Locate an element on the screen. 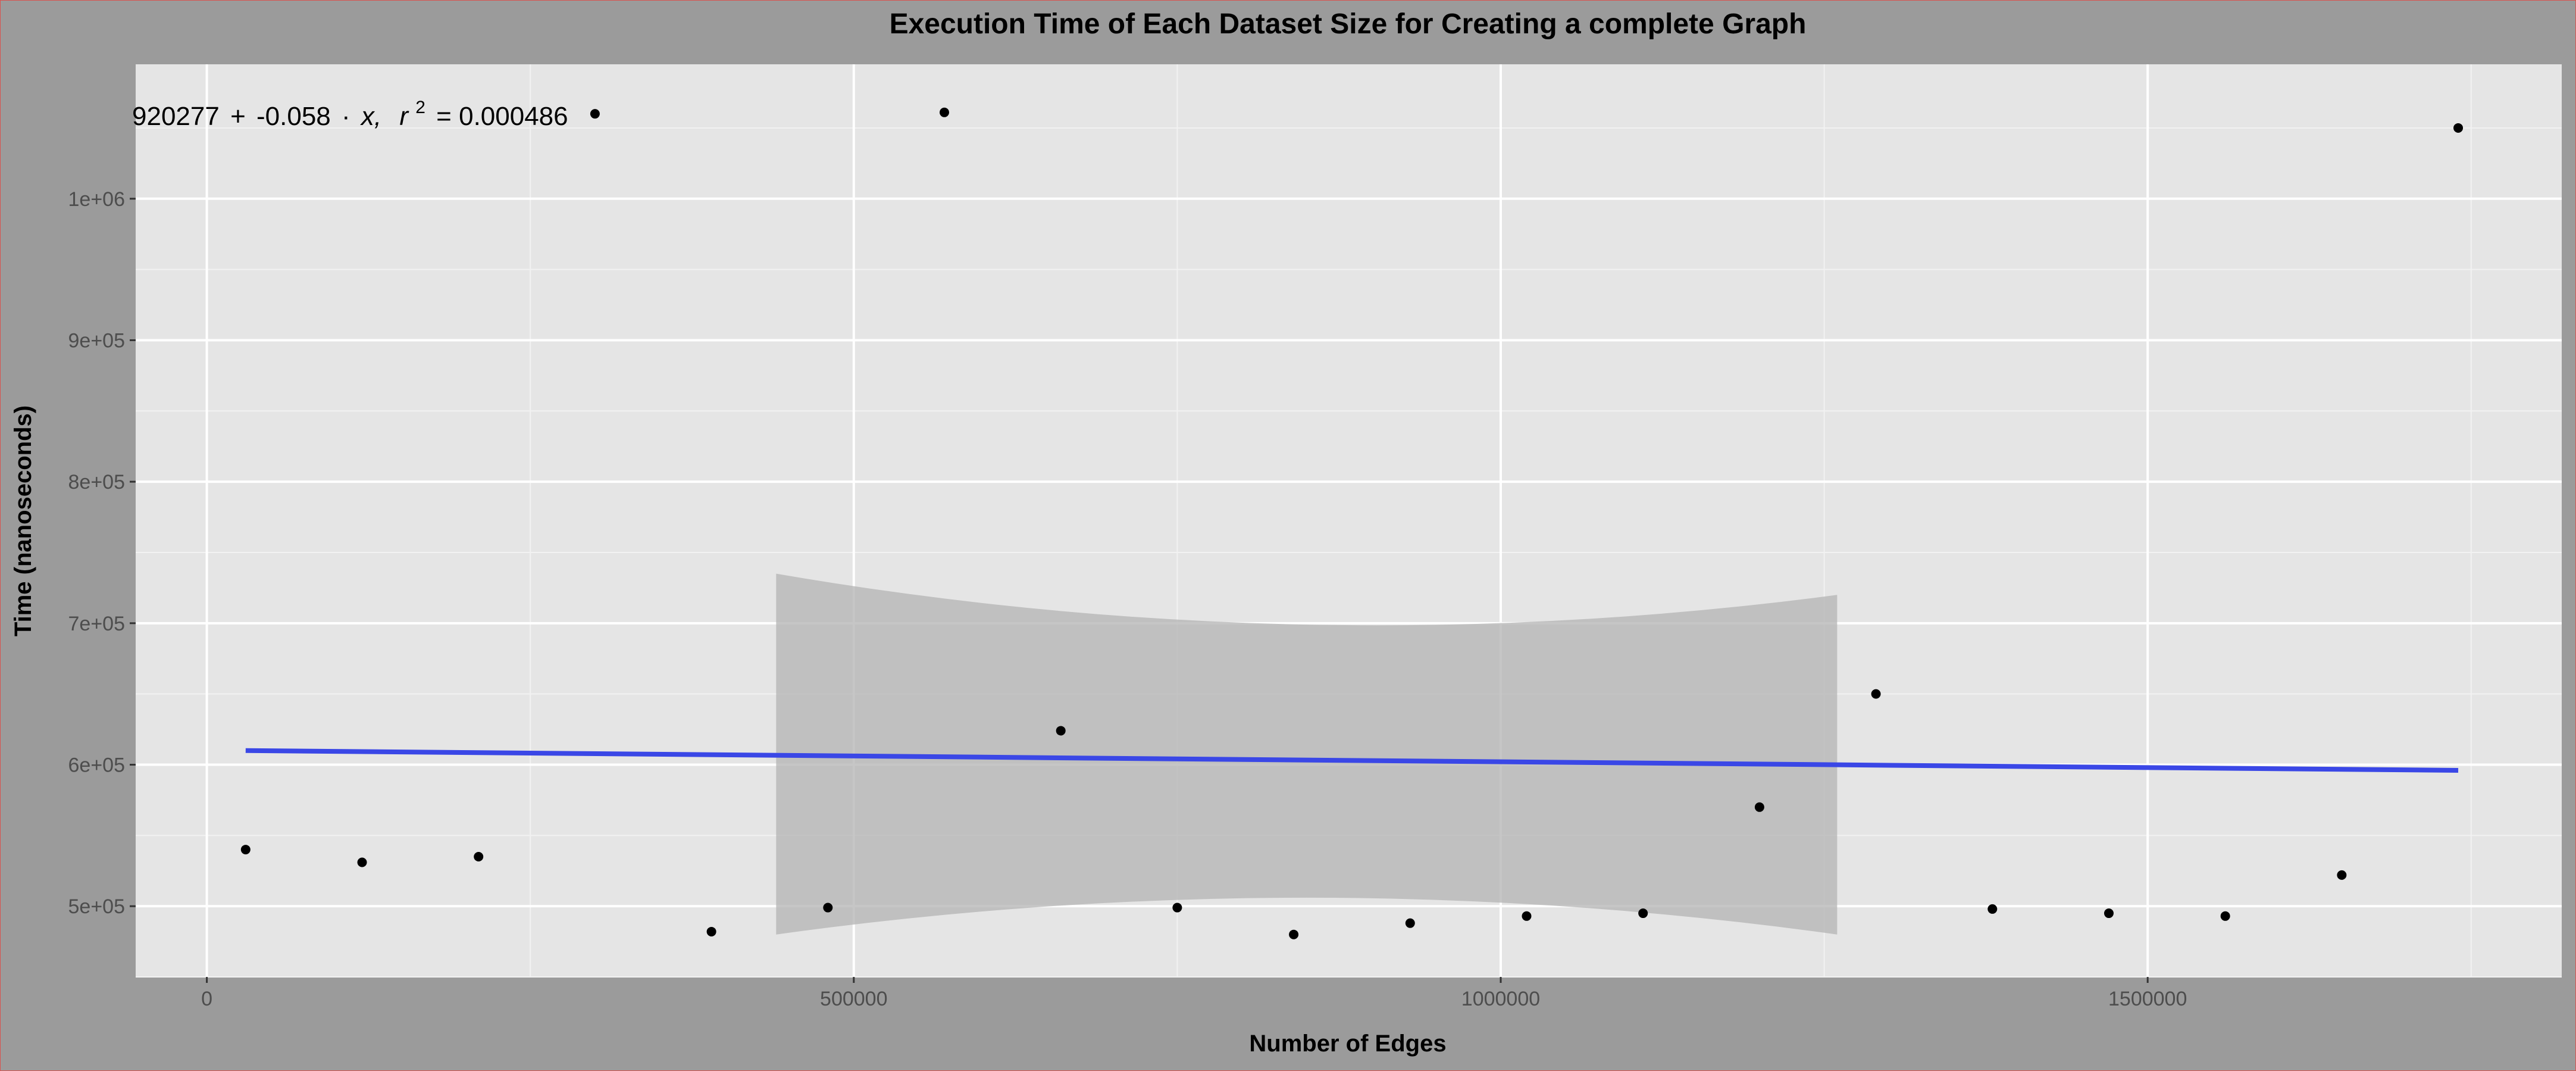  regression-equation: 920277 + -0.058 · x, r 2 = 0.000486 is located at coordinates (350, 110).